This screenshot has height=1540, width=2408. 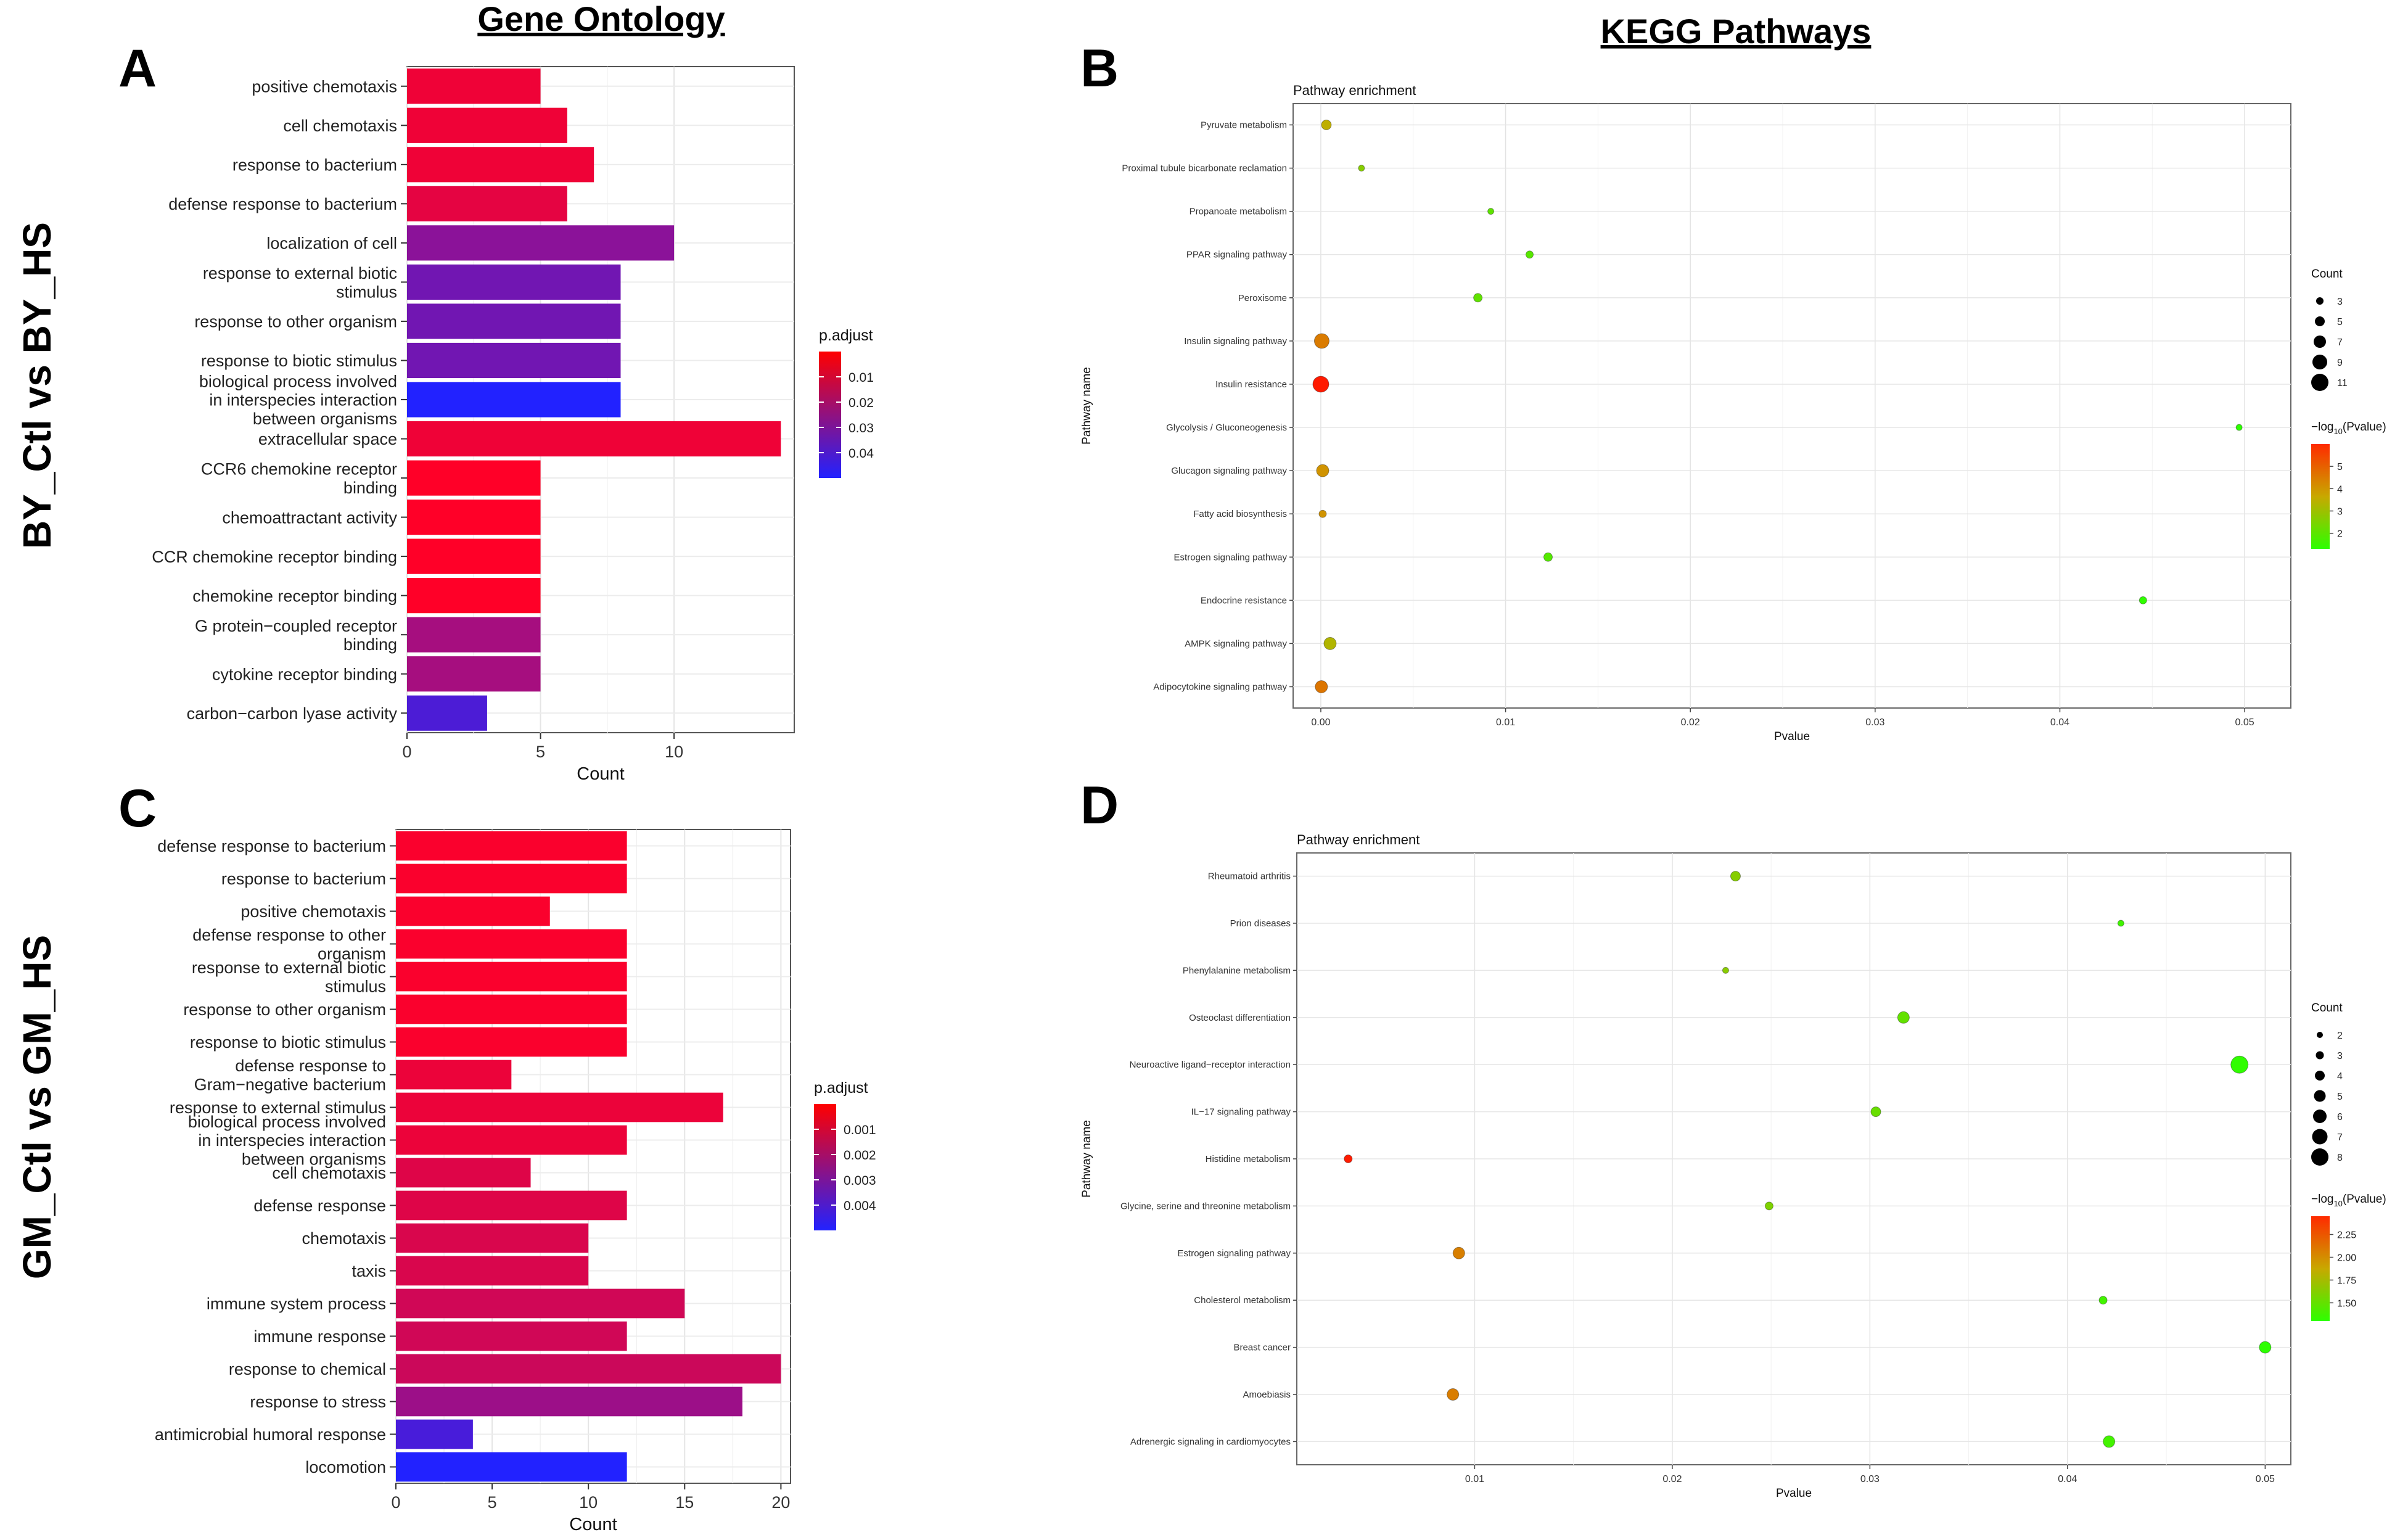 What do you see at coordinates (1240, 514) in the screenshot?
I see `pathway-label: Fatty acid biosynthesis` at bounding box center [1240, 514].